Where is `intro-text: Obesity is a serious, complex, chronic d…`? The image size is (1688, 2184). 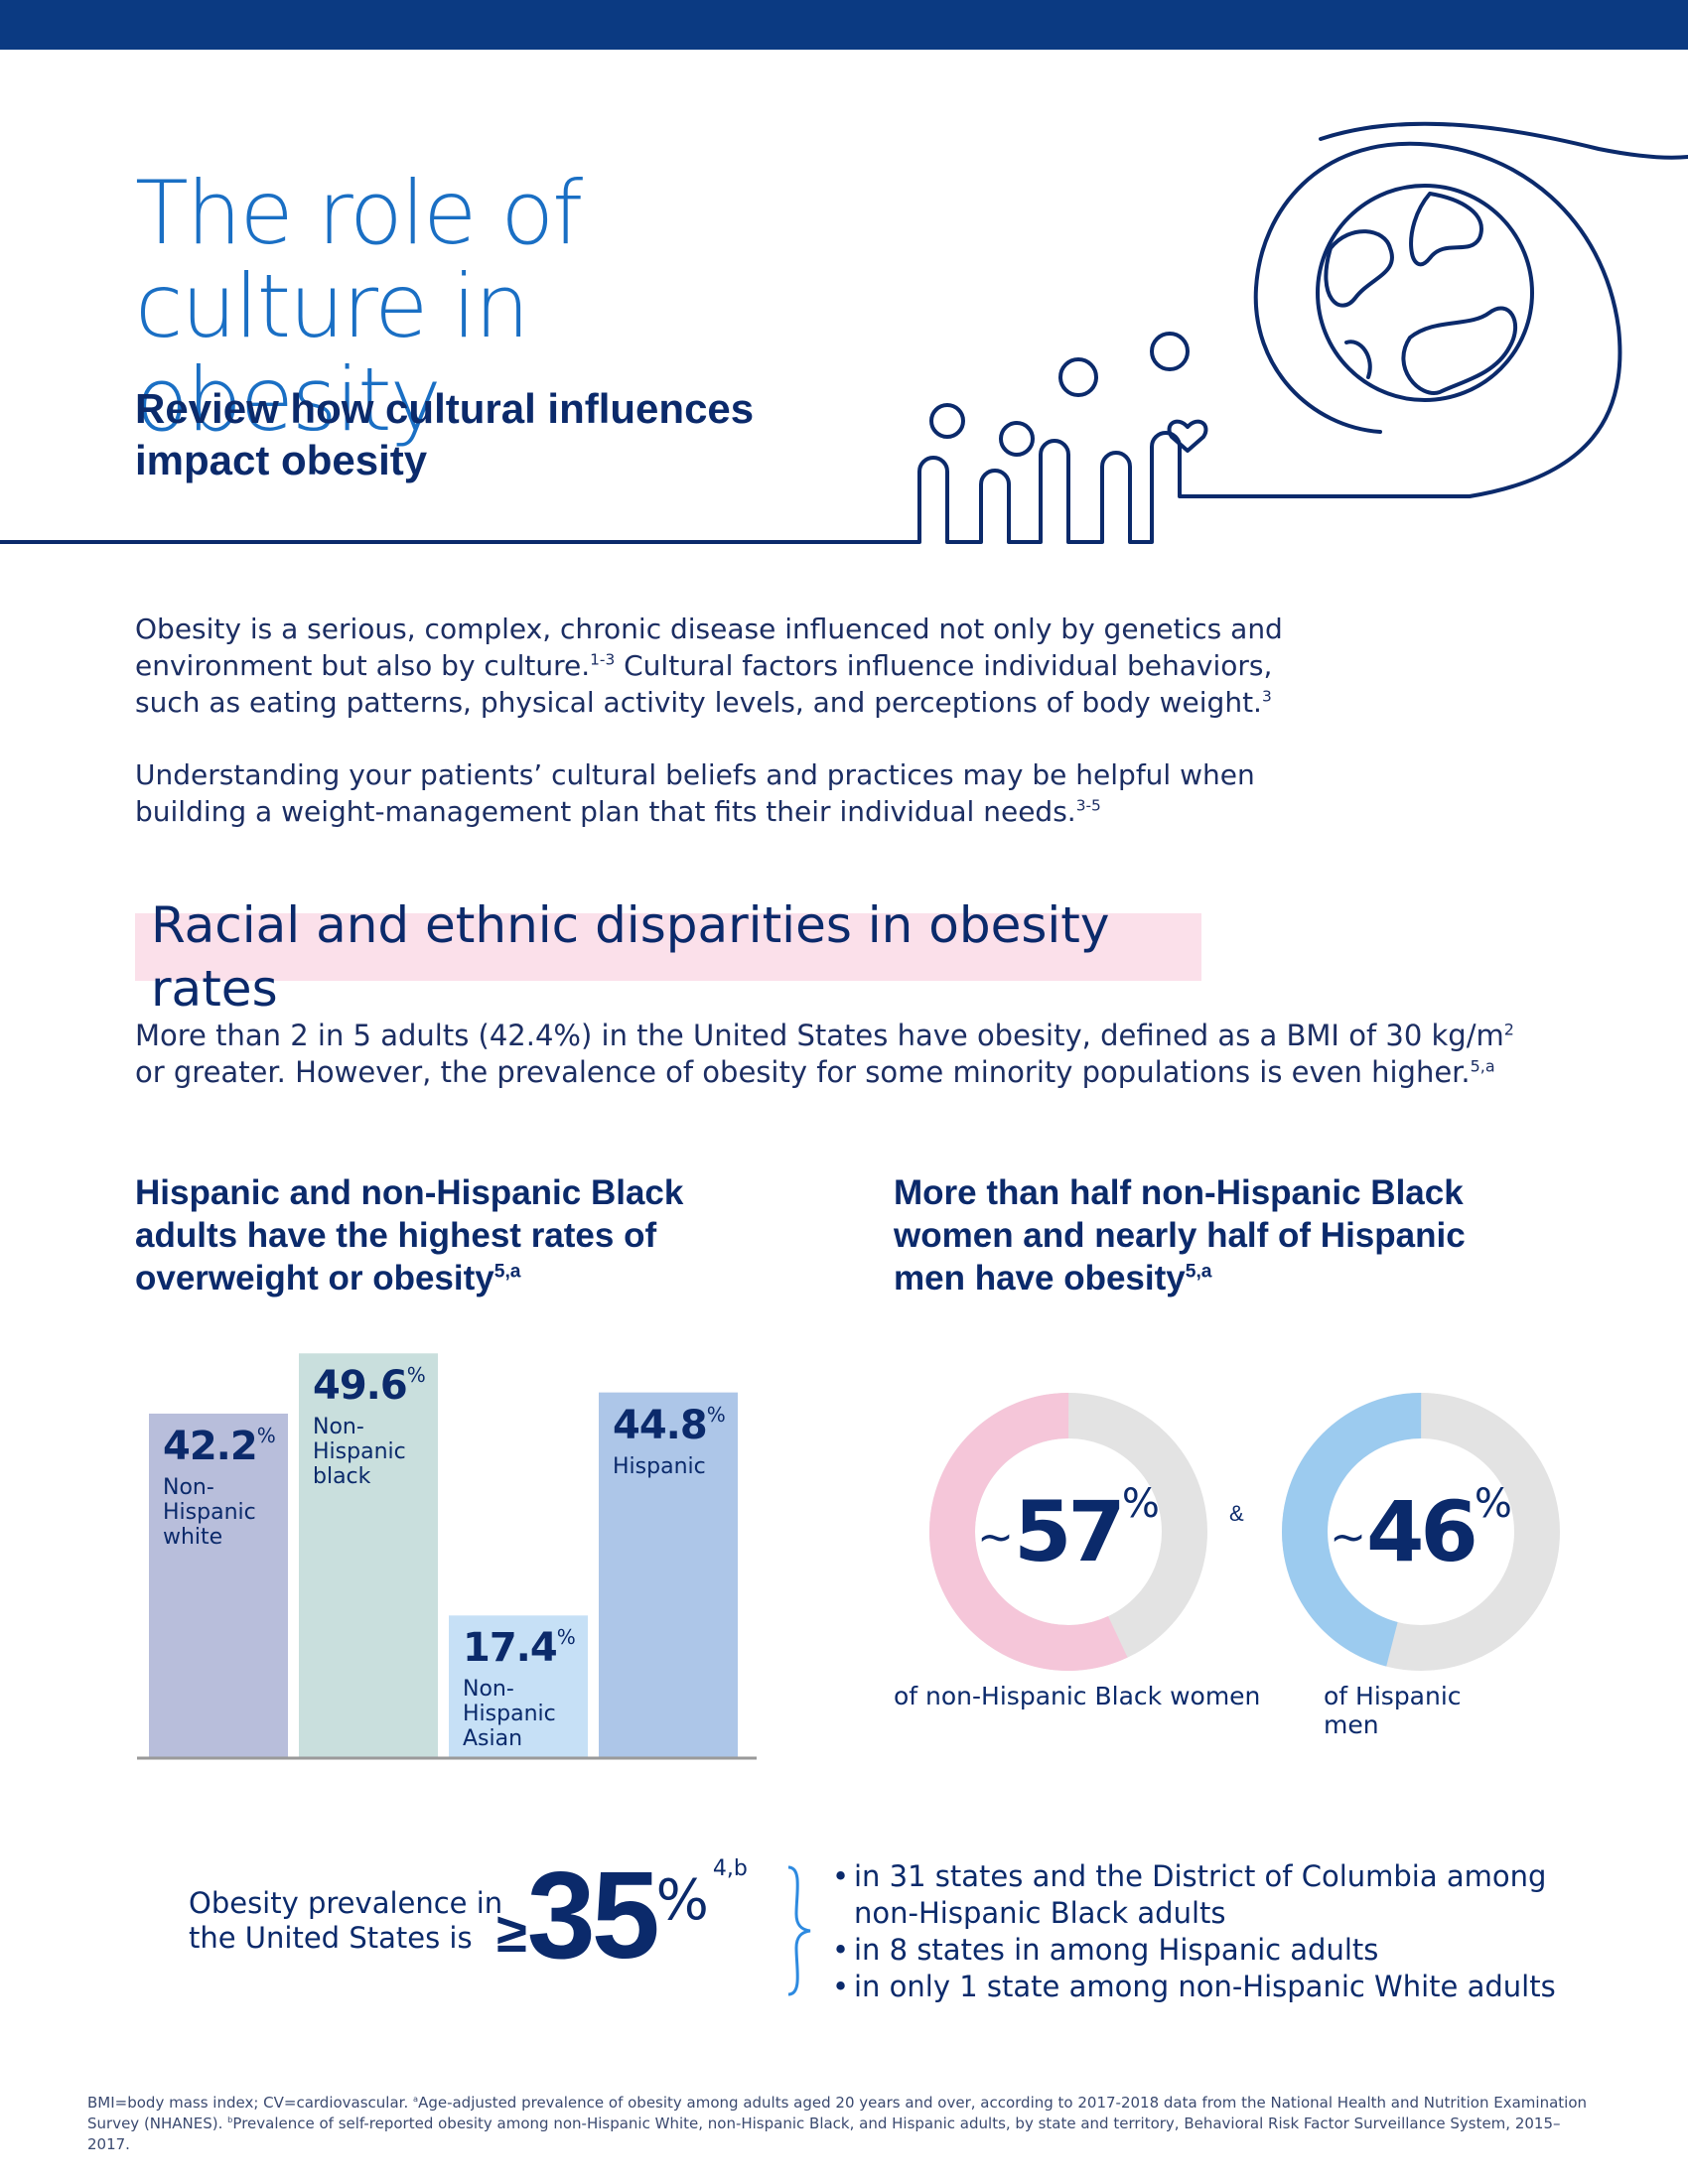 intro-text: Obesity is a serious, complex, chronic d… is located at coordinates (711, 738).